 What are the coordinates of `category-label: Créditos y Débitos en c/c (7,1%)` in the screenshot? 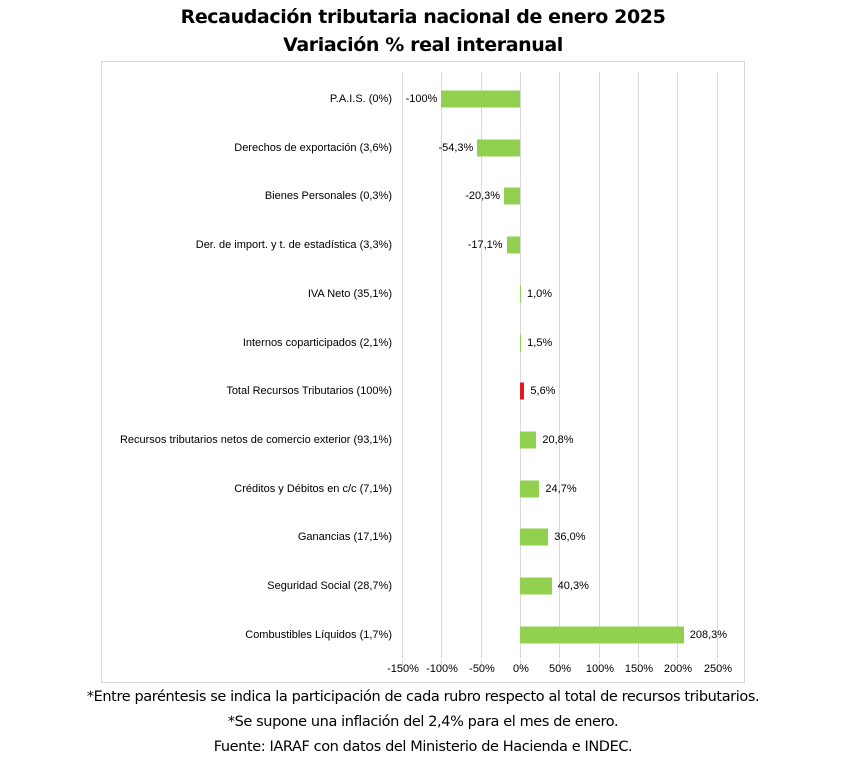 It's located at (313, 489).